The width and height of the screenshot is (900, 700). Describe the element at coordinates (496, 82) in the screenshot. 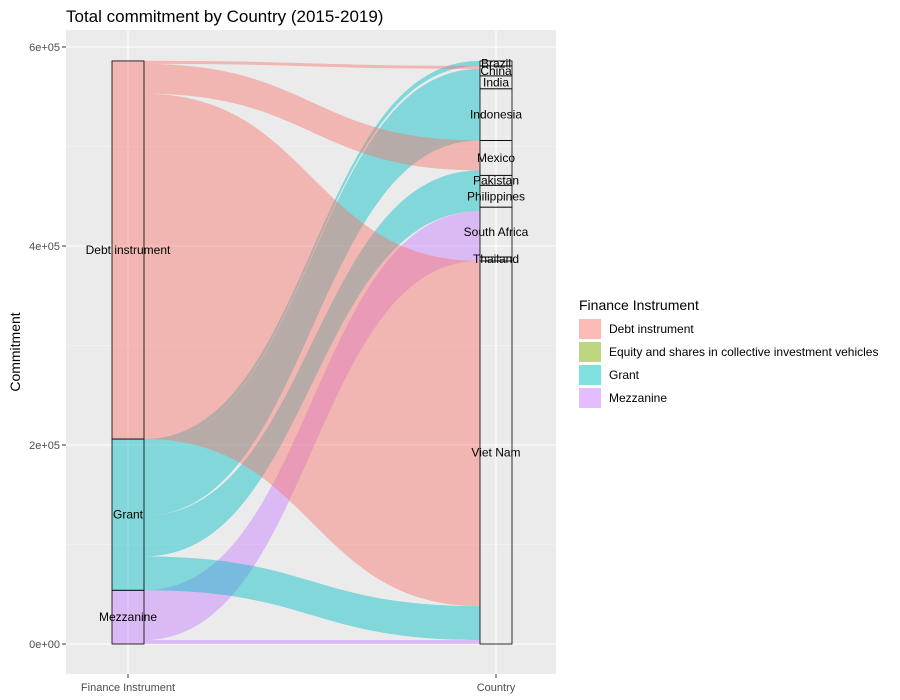

I see `country-stratum-label: India` at that location.